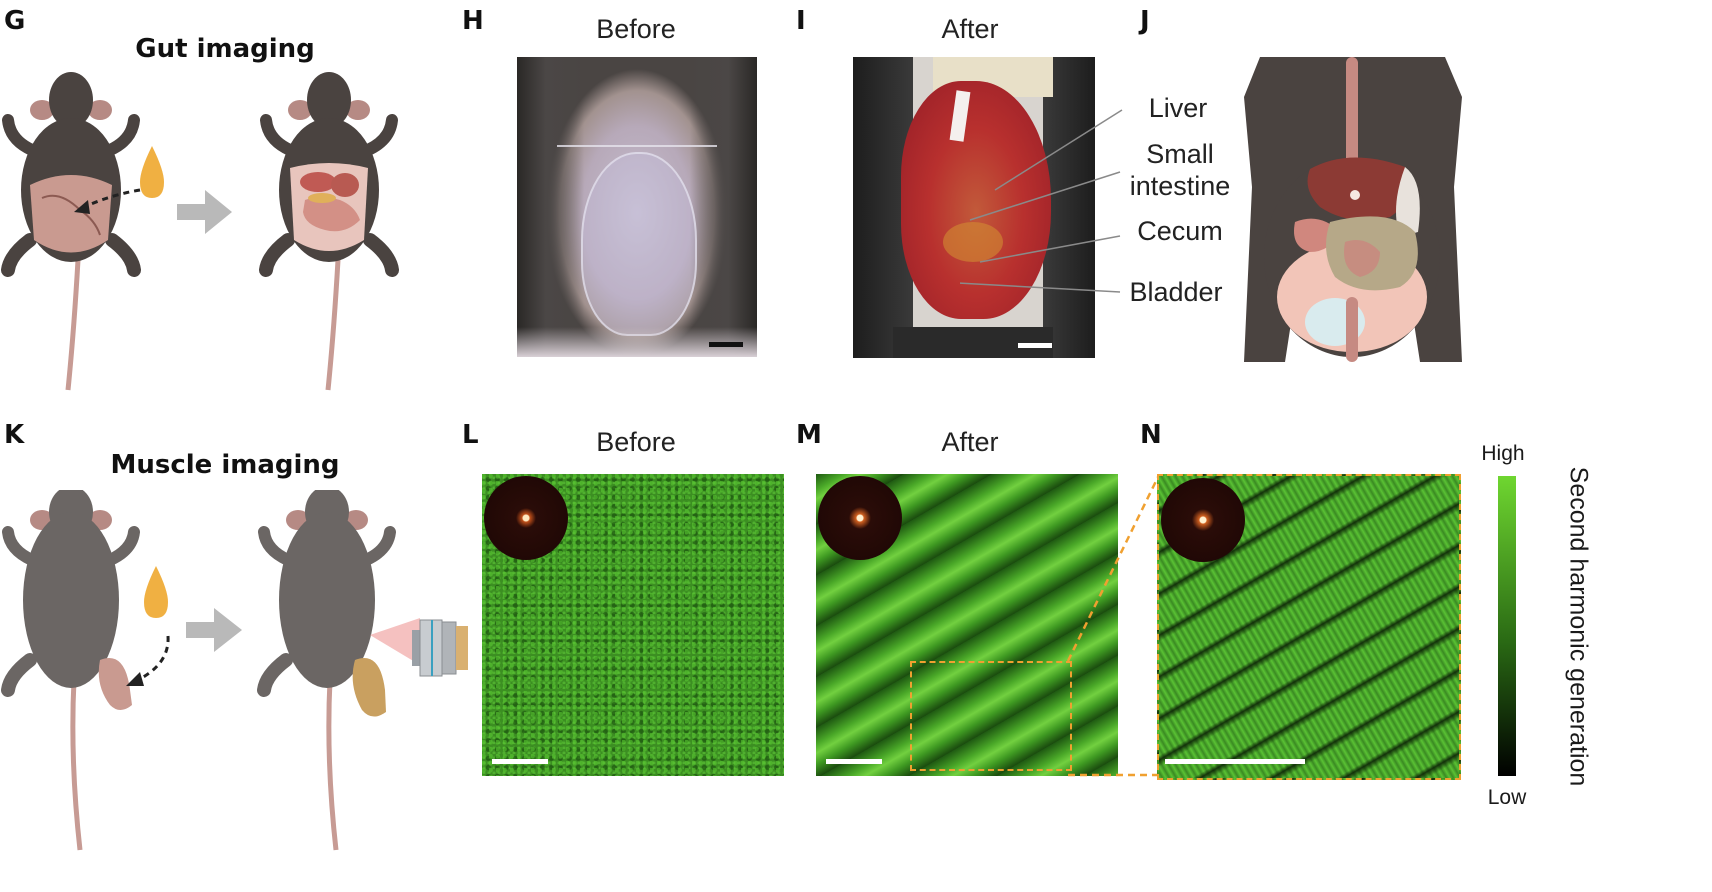  Describe the element at coordinates (470, 435) in the screenshot. I see `panel-letter-l: L` at that location.